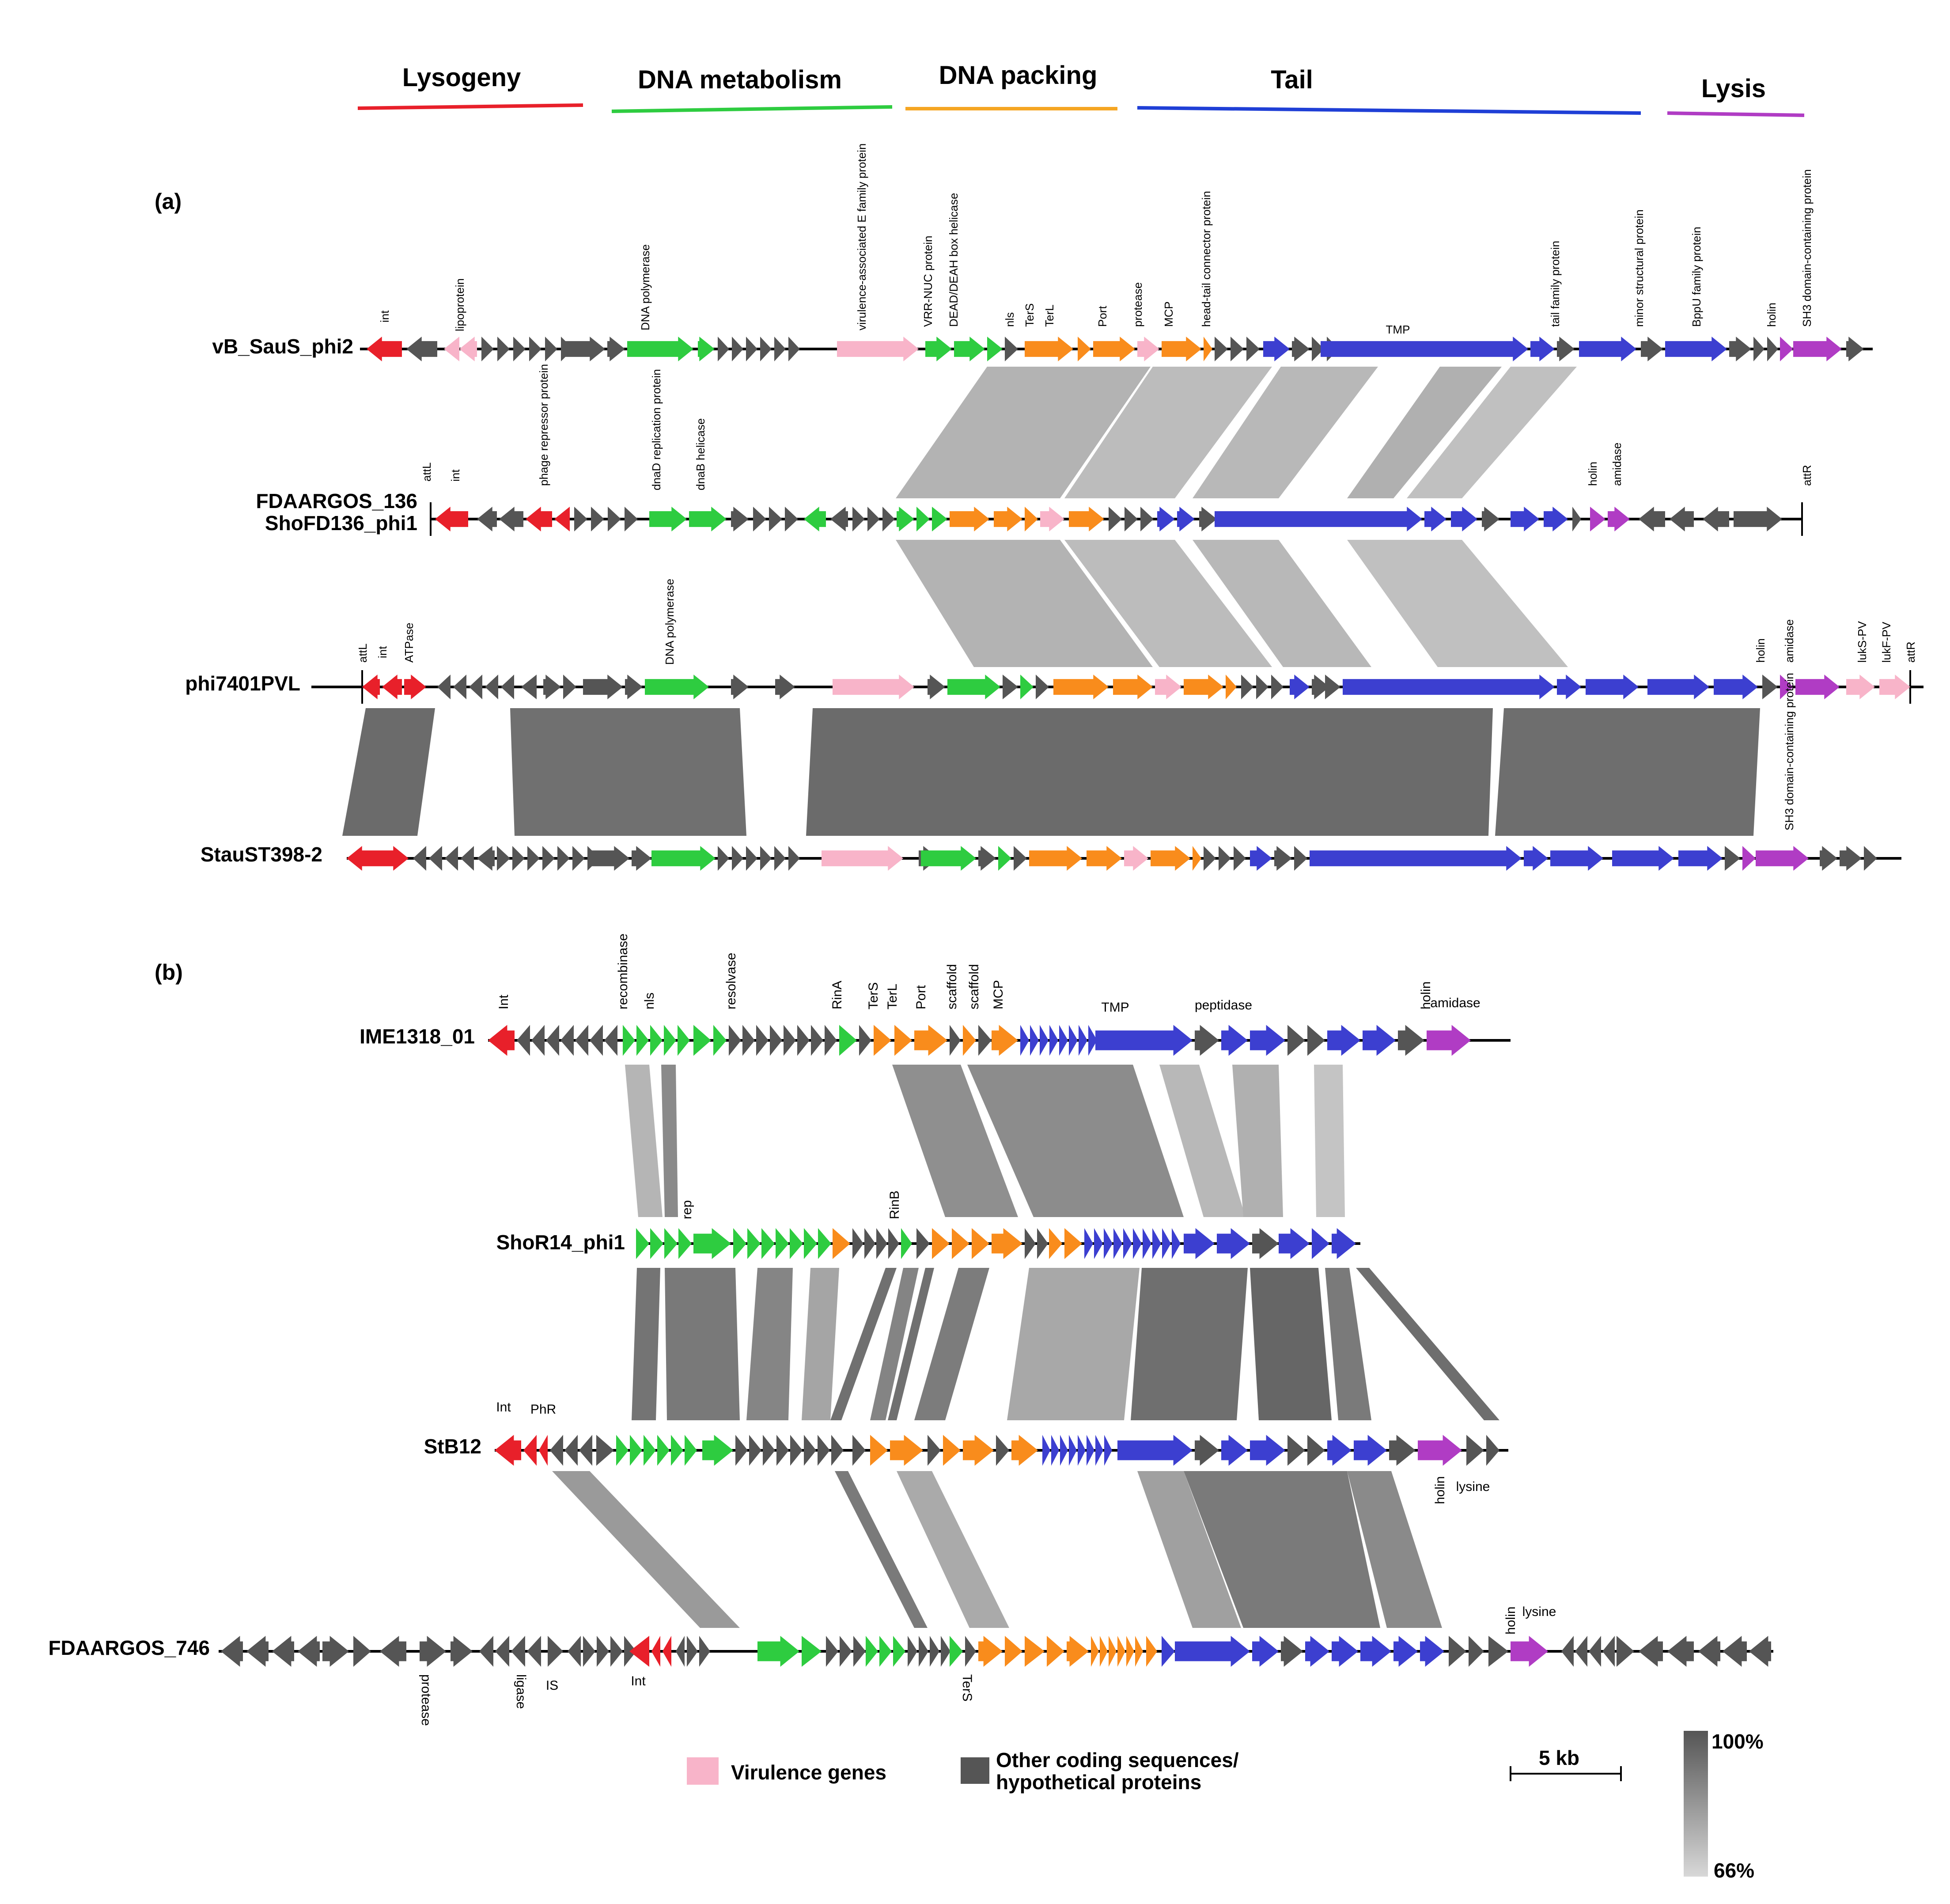 Image resolution: width=1950 pixels, height=1904 pixels. Describe the element at coordinates (669, 622) in the screenshot. I see `gene-label: DNA polymerase` at that location.